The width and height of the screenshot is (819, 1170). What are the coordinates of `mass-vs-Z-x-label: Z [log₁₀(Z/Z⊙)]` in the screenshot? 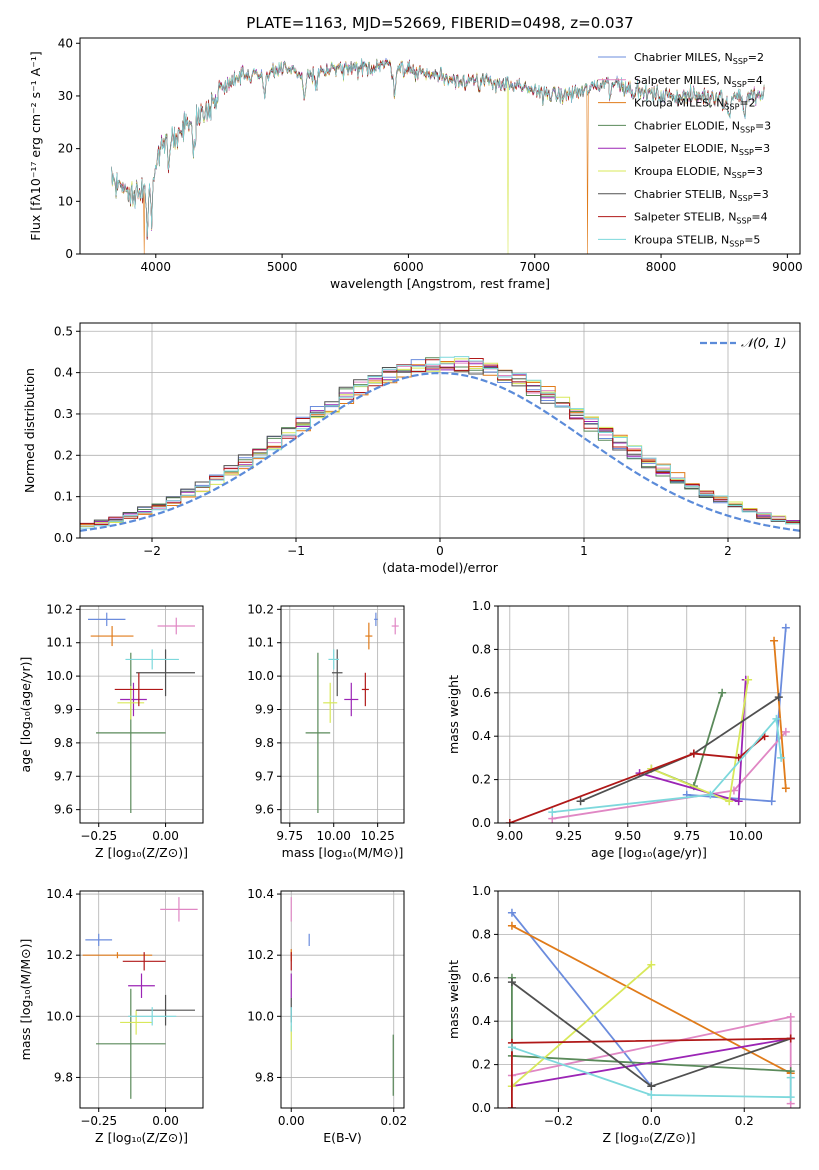 It's located at (141, 1137).